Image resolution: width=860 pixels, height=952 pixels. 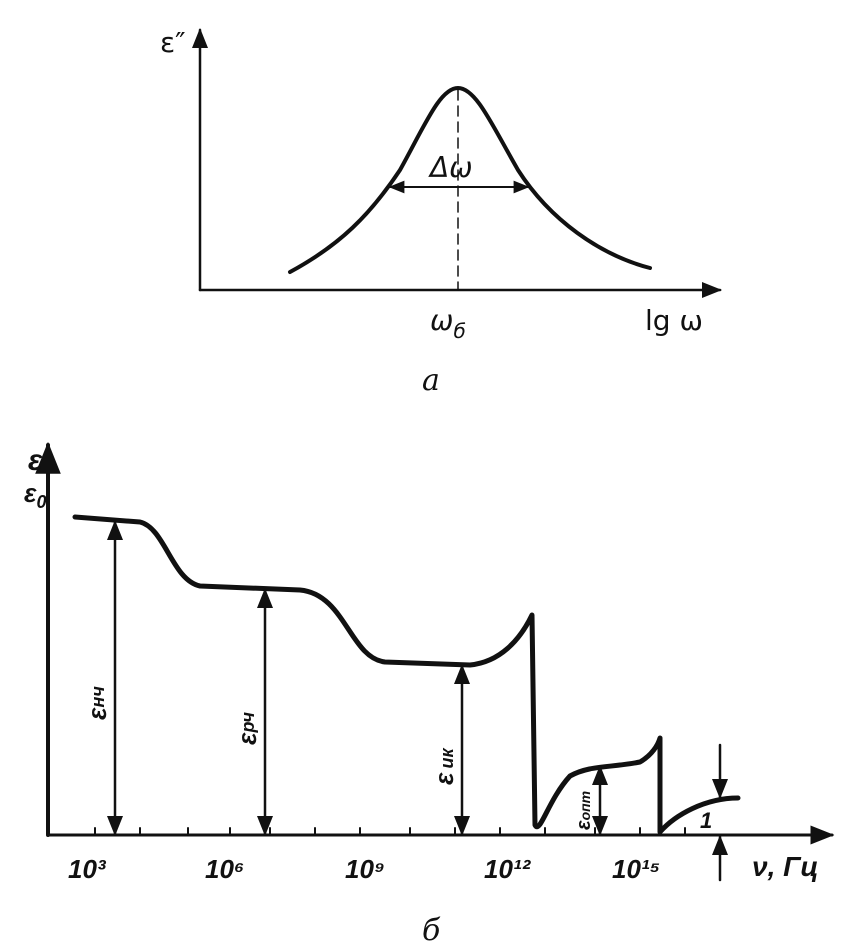 What do you see at coordinates (508, 869) in the screenshot?
I see `x-tick-label: 10¹²` at bounding box center [508, 869].